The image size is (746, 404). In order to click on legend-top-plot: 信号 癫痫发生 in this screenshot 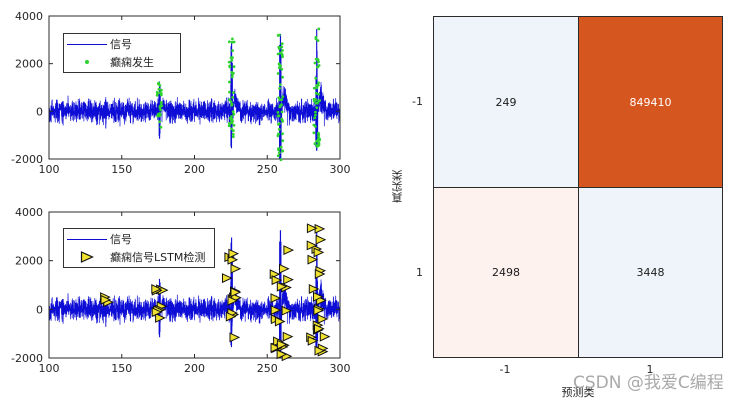, I will do `click(122, 53)`.